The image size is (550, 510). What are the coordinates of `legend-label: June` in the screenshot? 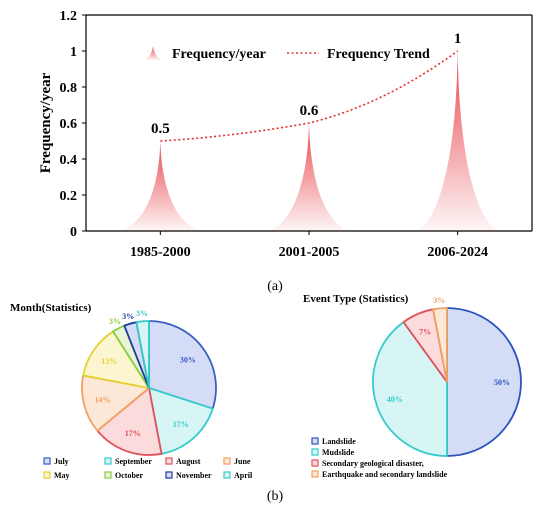 It's located at (242, 461).